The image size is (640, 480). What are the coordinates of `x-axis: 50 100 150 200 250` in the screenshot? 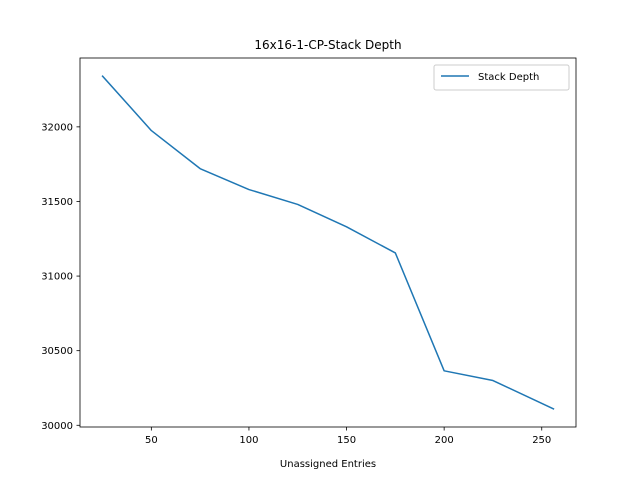 It's located at (348, 436).